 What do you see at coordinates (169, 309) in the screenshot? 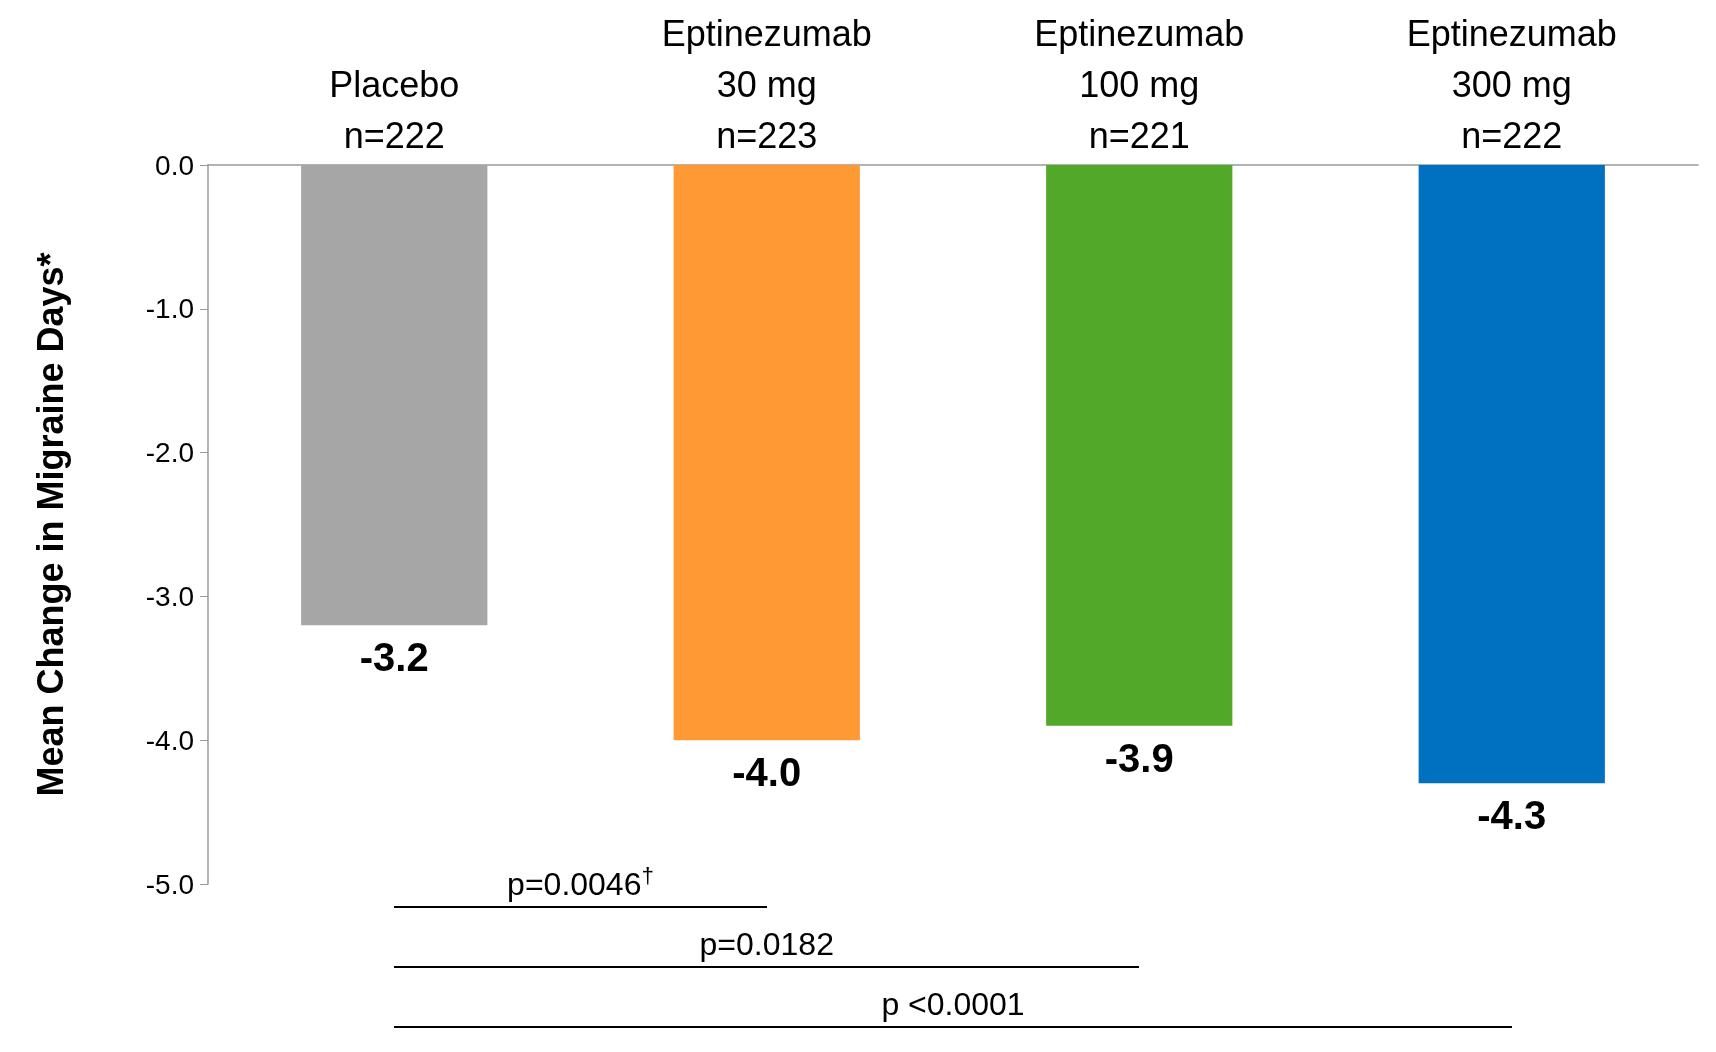
I see `y-tick-label: -1.0` at bounding box center [169, 309].